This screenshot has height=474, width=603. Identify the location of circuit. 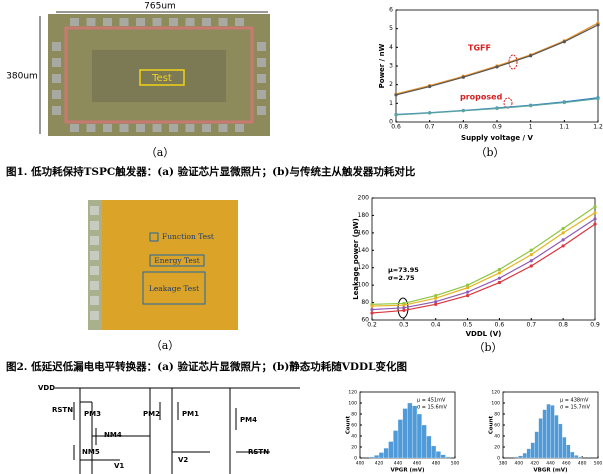
(177, 430).